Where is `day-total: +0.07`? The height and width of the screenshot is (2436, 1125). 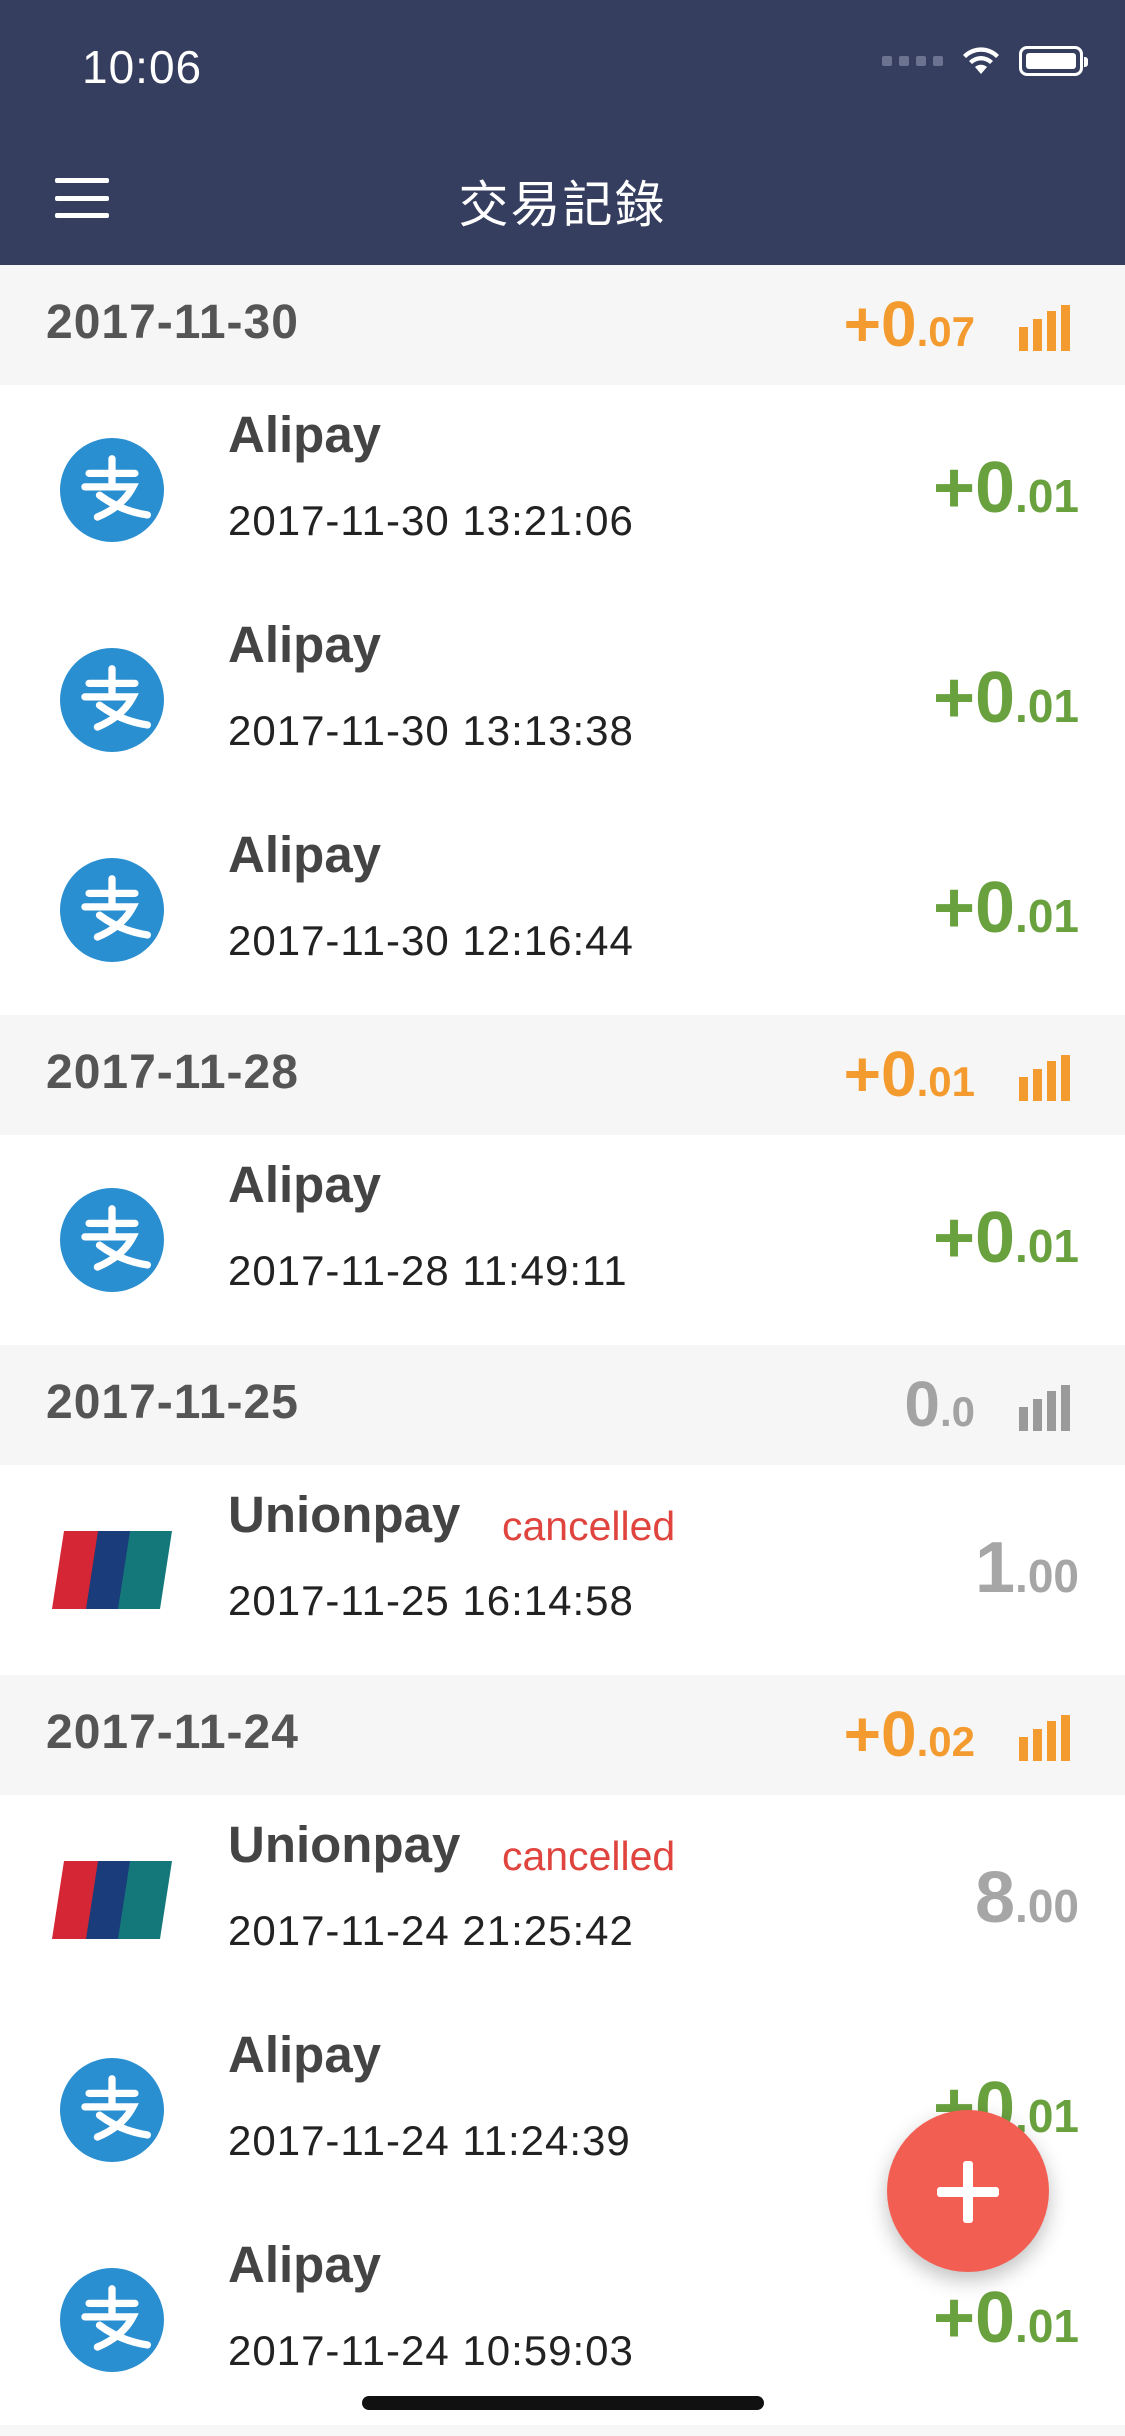
day-total: +0.07 is located at coordinates (909, 324).